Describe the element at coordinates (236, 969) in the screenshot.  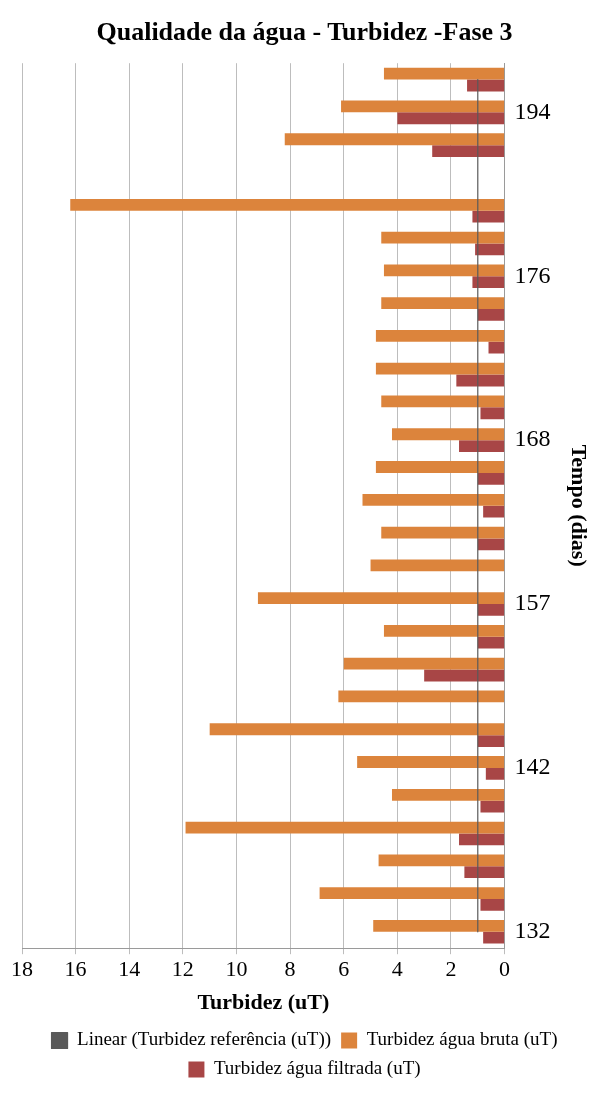
I see `x-tick-label: 10` at that location.